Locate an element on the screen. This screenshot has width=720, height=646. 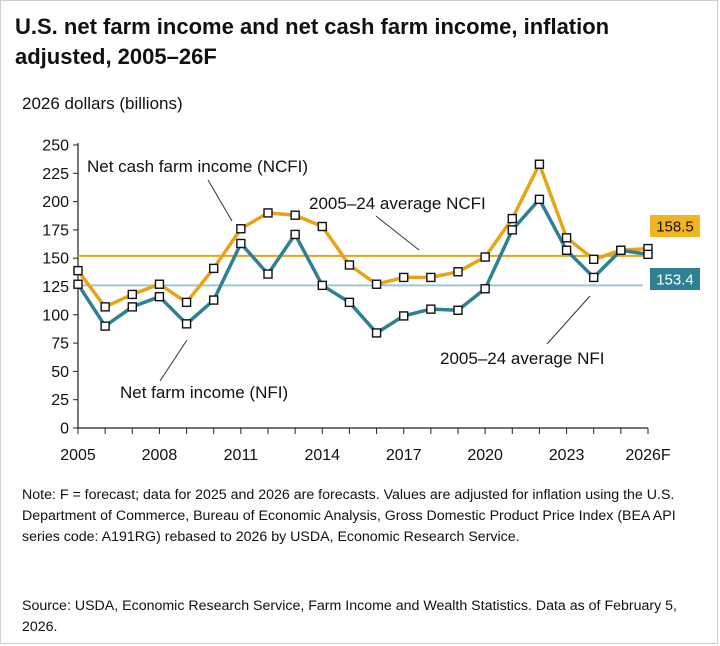
x-tick-label: 2014 is located at coordinates (322, 455).